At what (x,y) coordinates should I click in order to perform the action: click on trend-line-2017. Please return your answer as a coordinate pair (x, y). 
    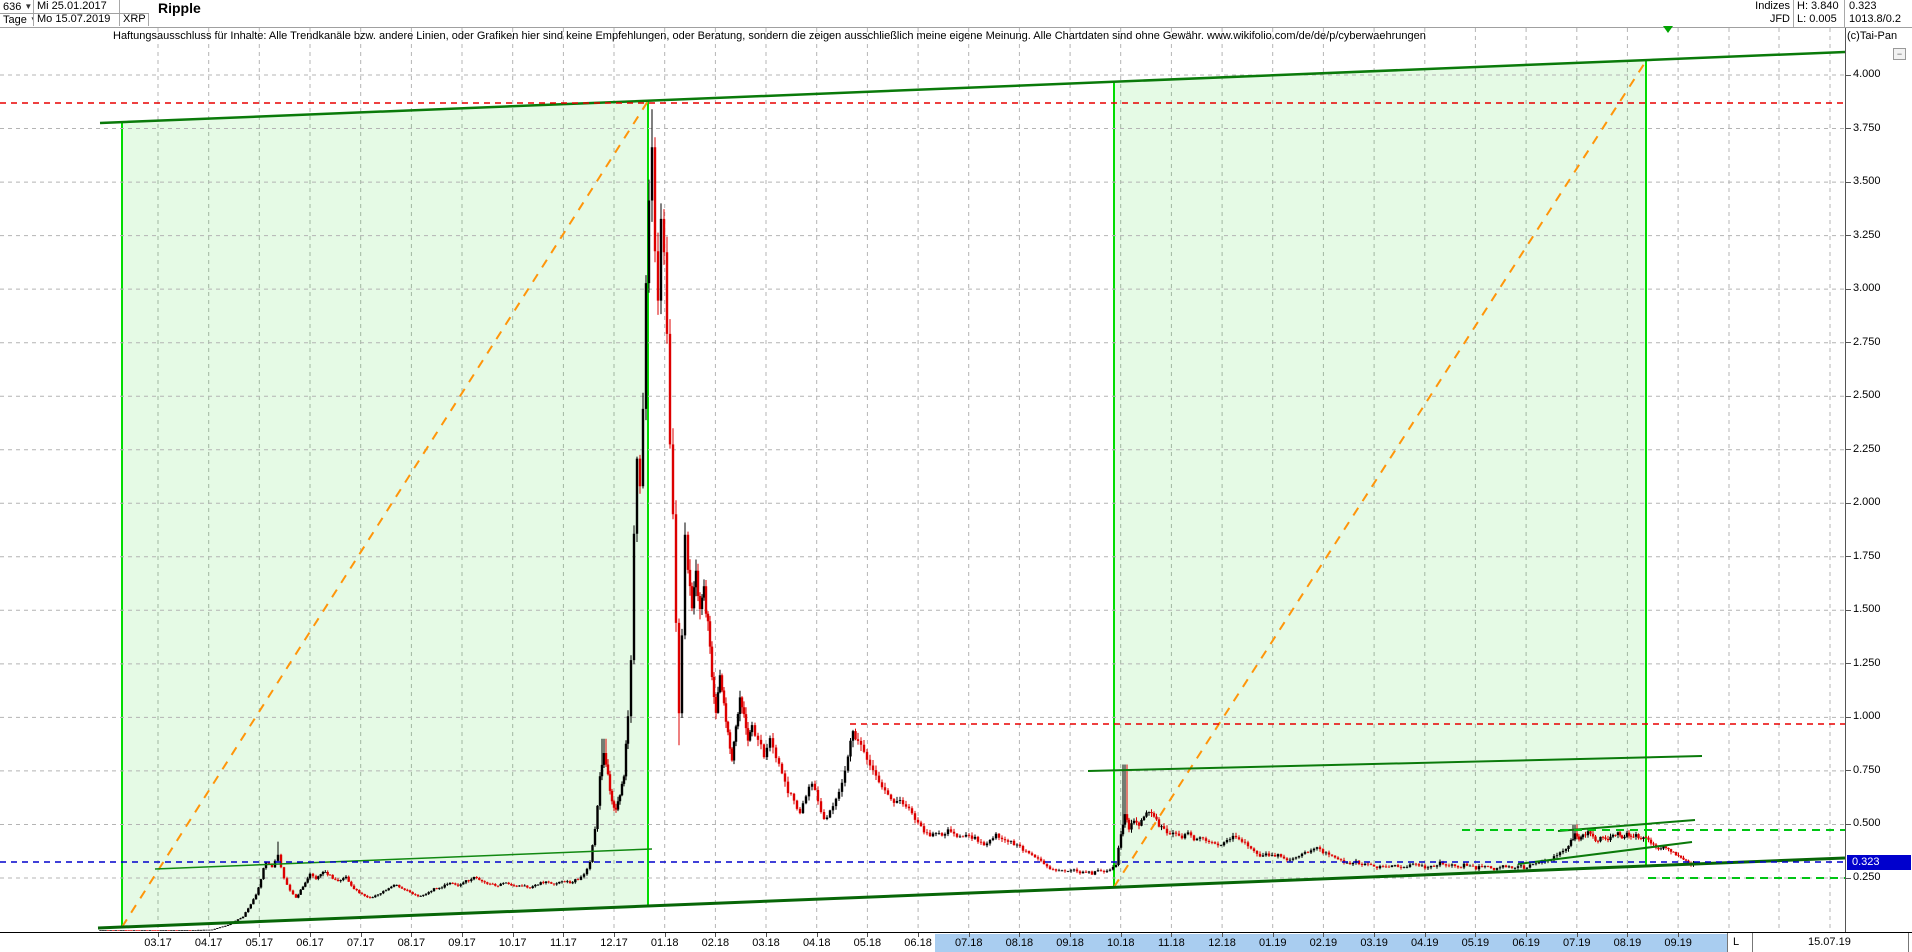
    Looking at the image, I should click on (403, 859).